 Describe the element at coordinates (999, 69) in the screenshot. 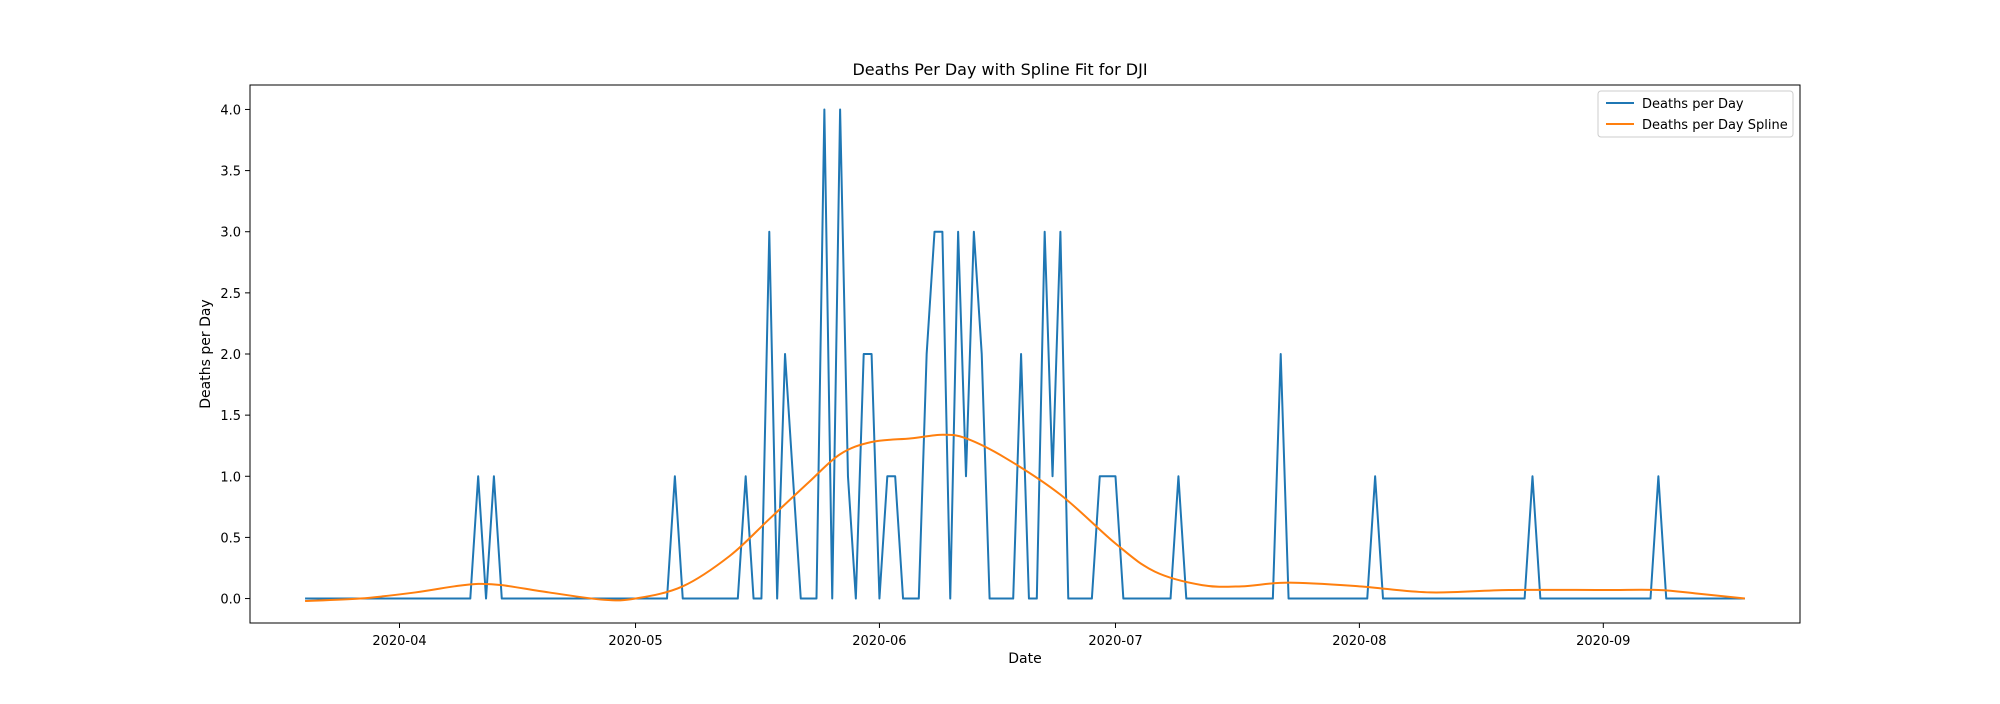

I see `chart-title: Deaths Per Day with Spline Fit for DJI` at that location.